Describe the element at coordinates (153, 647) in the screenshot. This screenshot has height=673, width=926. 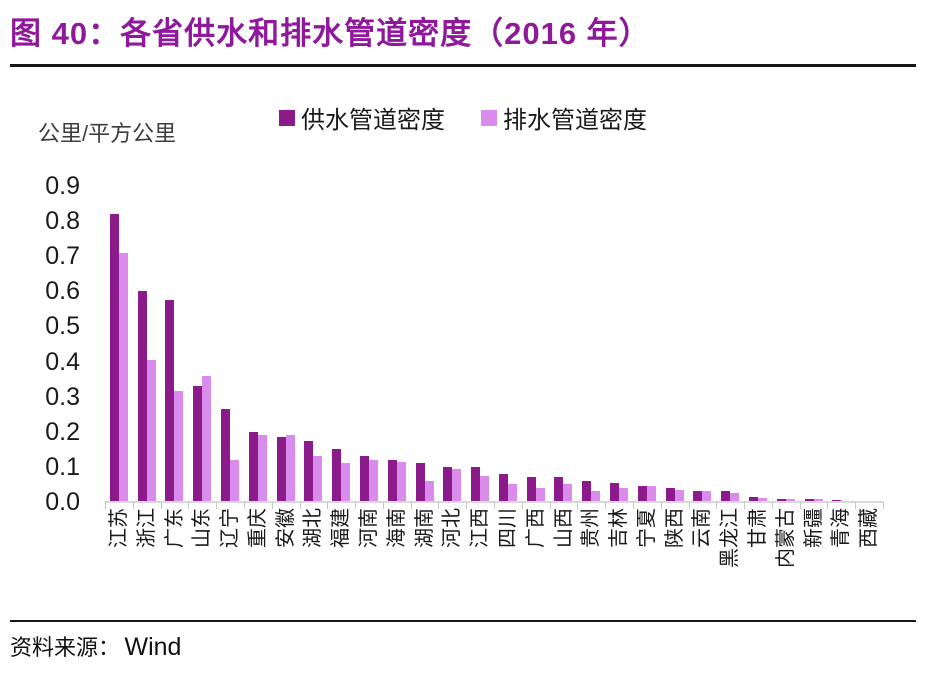
I see `source-value: Wind` at that location.